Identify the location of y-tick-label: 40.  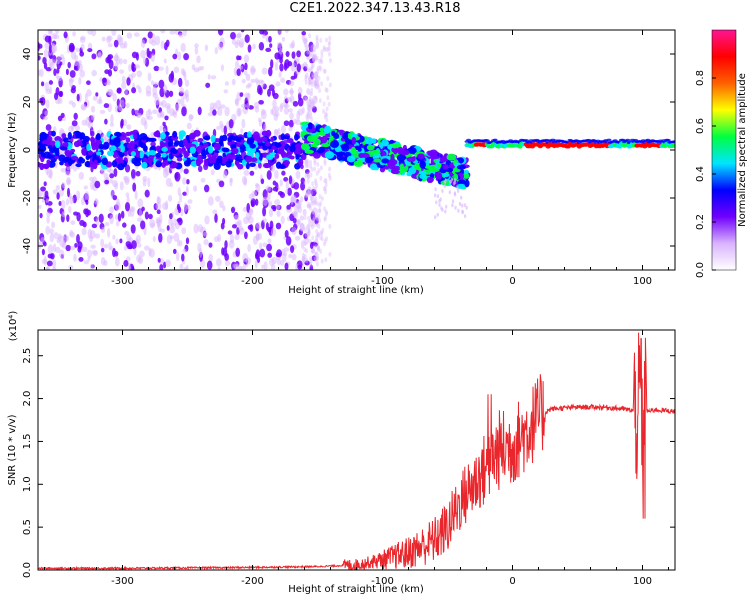
(27, 54).